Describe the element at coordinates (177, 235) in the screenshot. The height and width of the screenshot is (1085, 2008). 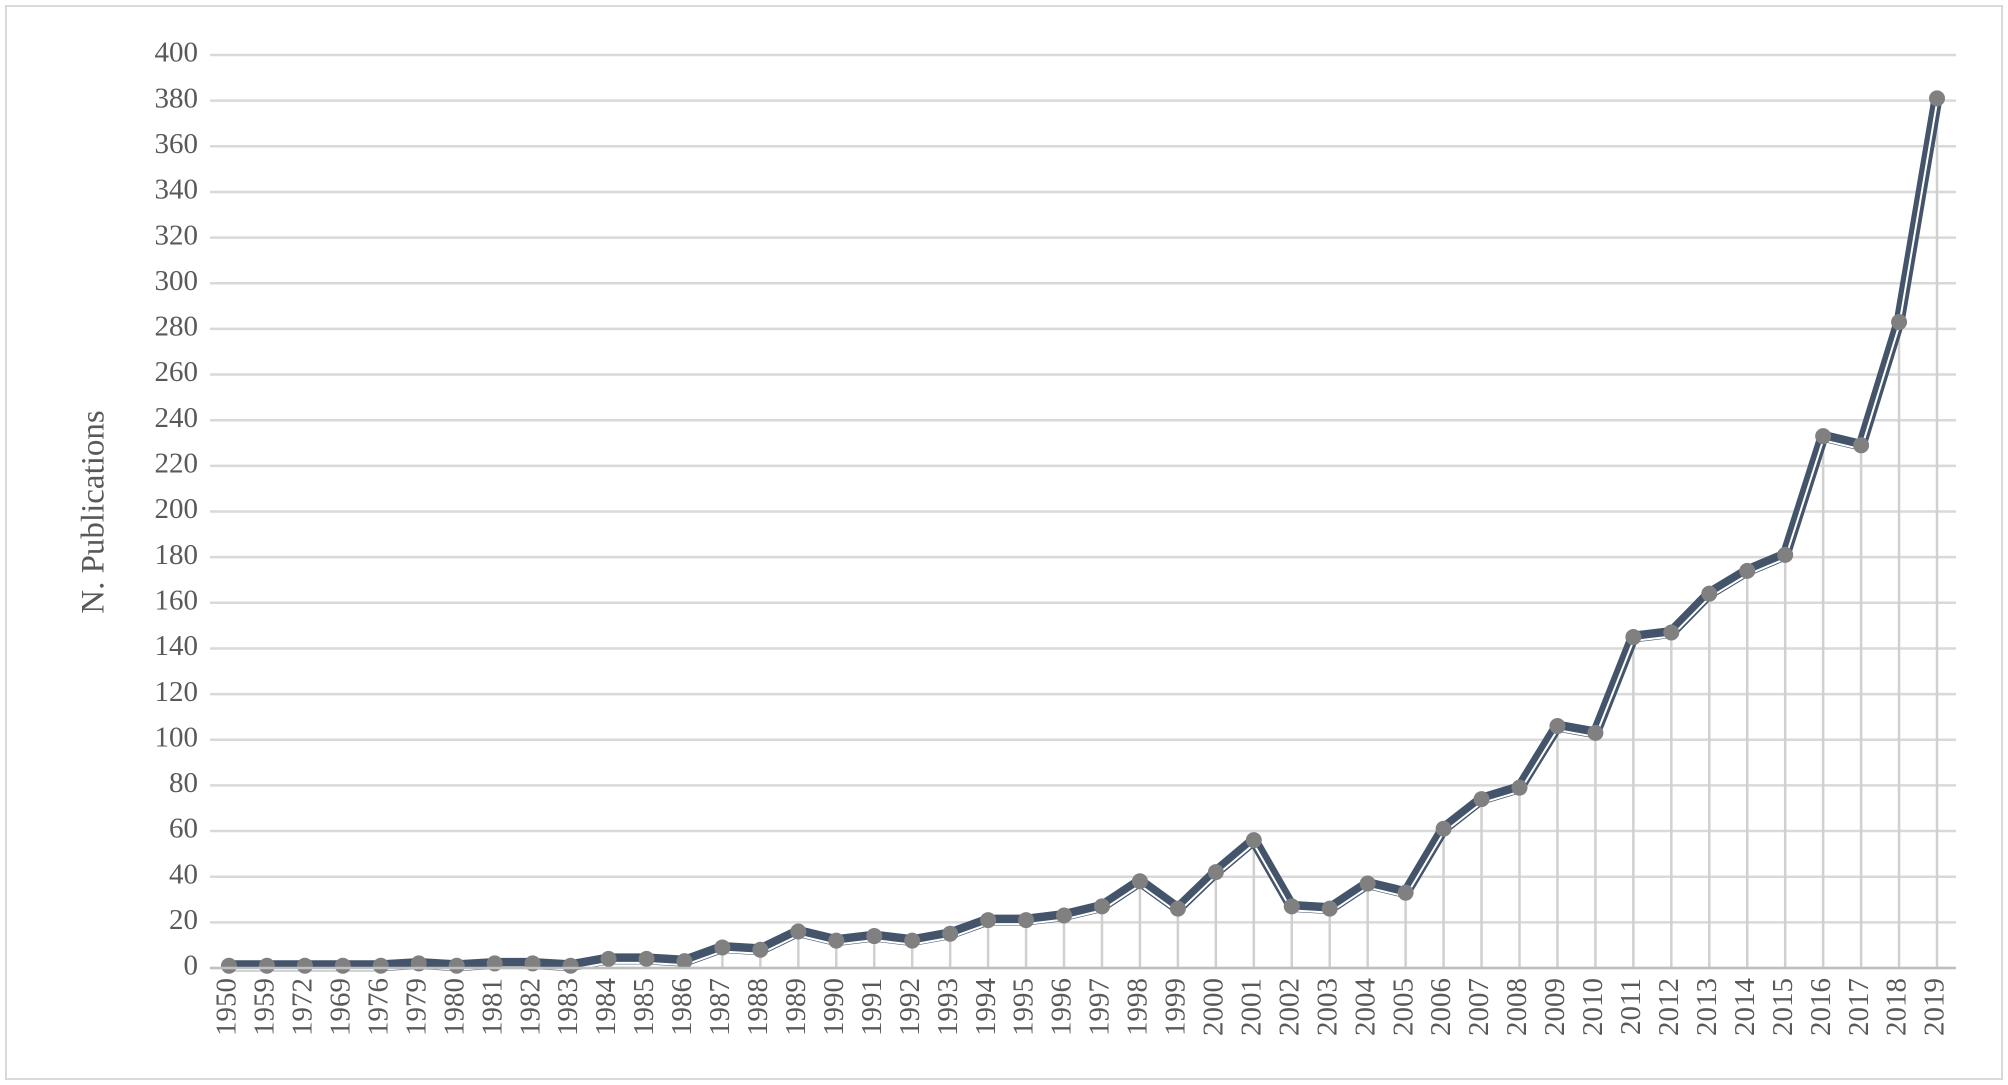
I see `y-tick-label: 320` at that location.